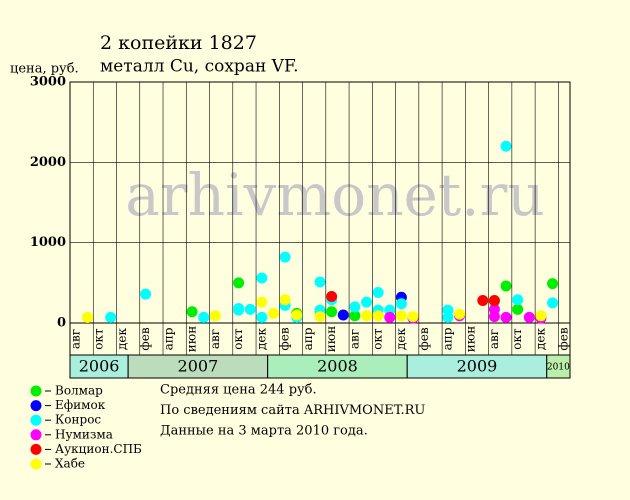 The width and height of the screenshot is (630, 500). What do you see at coordinates (292, 410) in the screenshot?
I see `note: По сведениям сайта ARHIVMONET.RU` at bounding box center [292, 410].